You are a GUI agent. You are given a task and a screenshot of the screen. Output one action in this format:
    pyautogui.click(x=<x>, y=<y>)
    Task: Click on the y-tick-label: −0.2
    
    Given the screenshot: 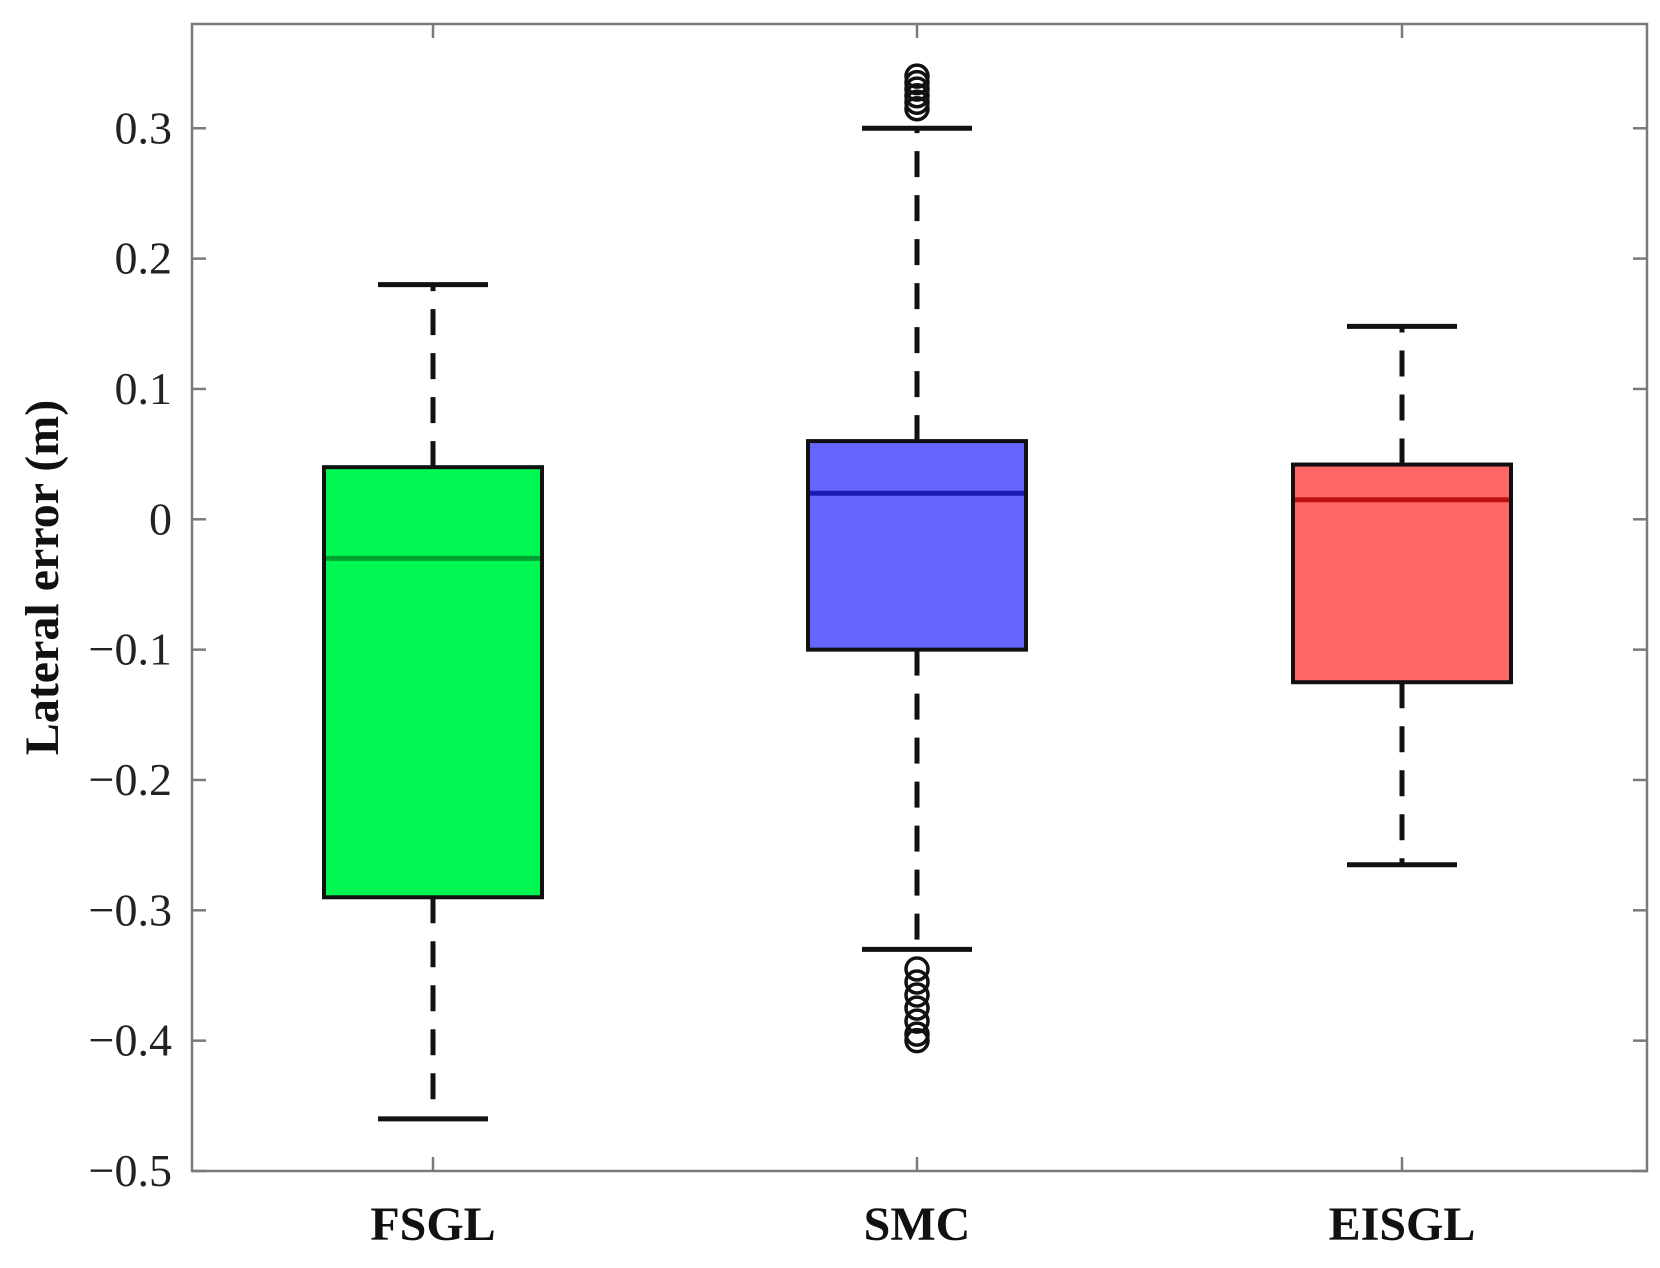 What is the action you would take?
    pyautogui.click(x=130, y=779)
    